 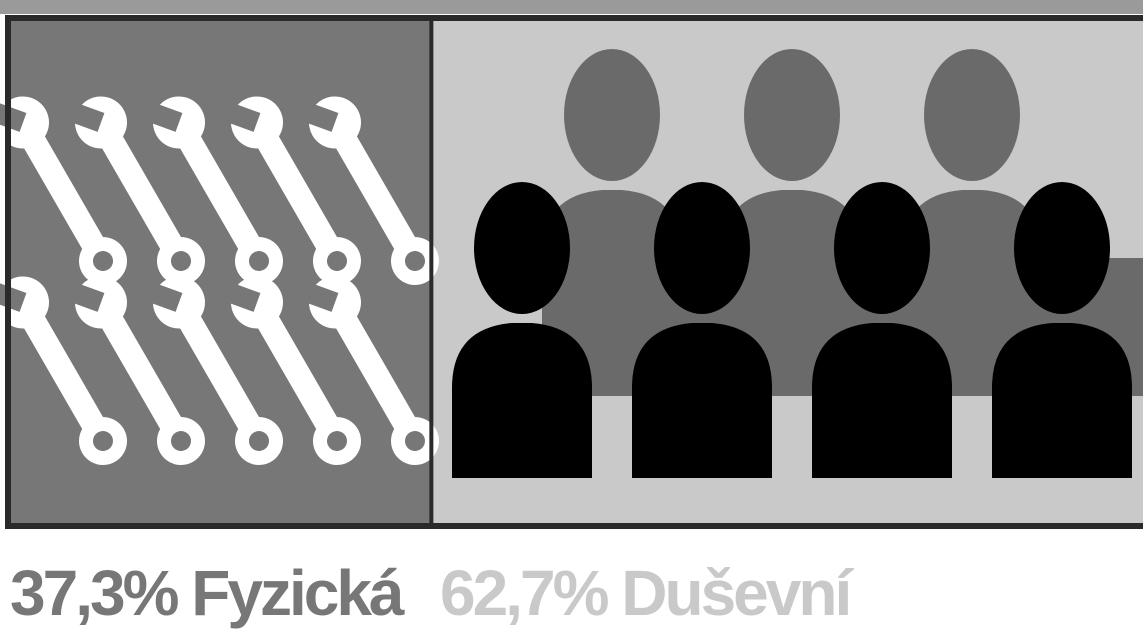 What do you see at coordinates (94, 593) in the screenshot?
I see `value-label: 37,3%` at bounding box center [94, 593].